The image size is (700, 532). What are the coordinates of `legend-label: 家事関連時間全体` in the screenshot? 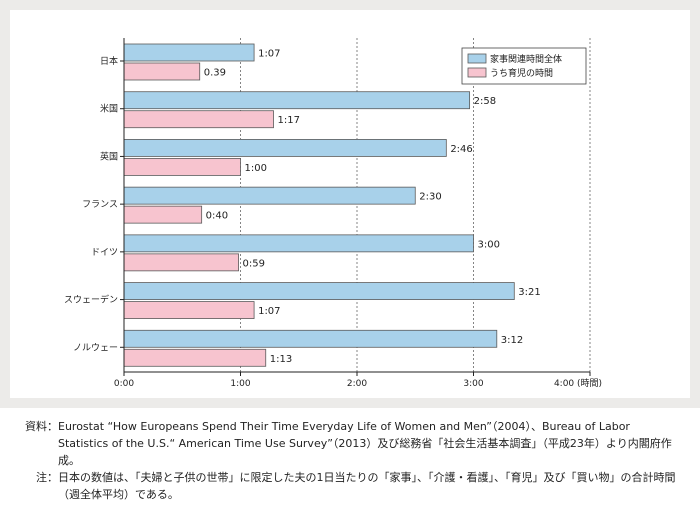 It's located at (526, 59).